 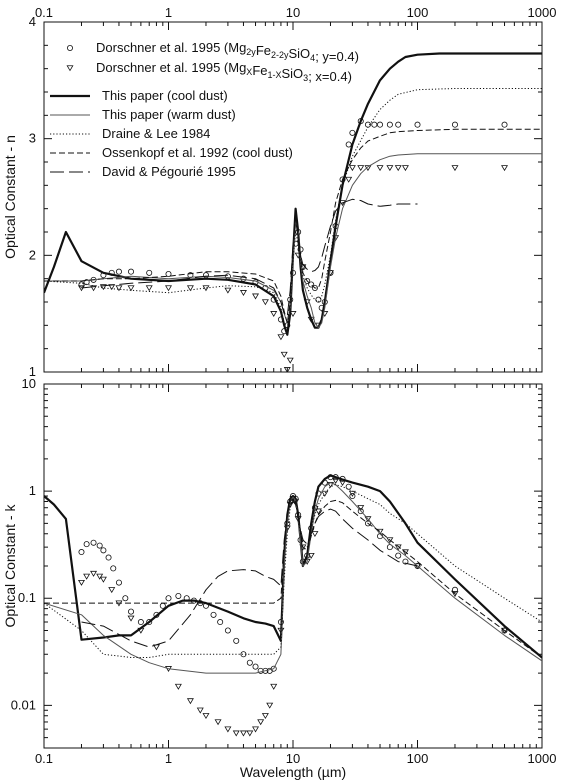 I want to click on legend-label-draine: Draine & Lee 1984, so click(x=156, y=133).